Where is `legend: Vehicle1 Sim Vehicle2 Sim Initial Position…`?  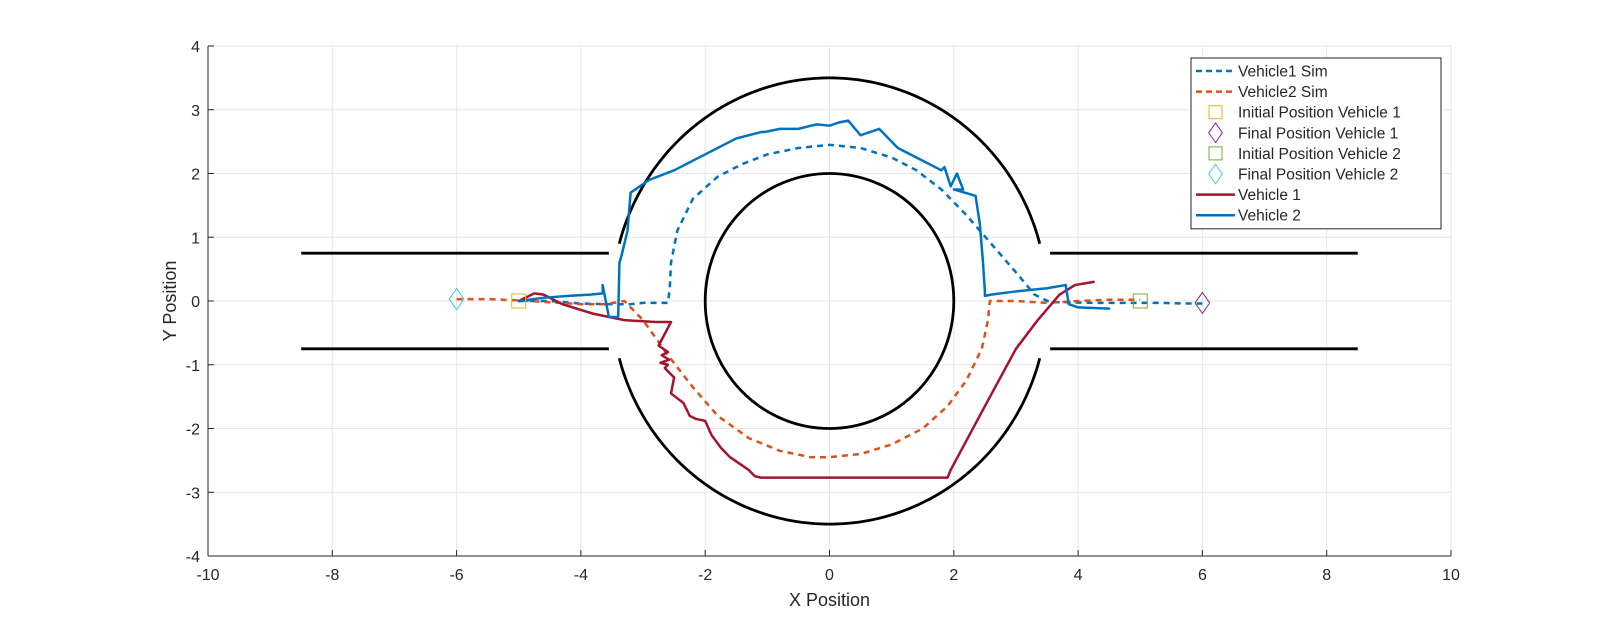 legend: Vehicle1 Sim Vehicle2 Sim Initial Position… is located at coordinates (1316, 143).